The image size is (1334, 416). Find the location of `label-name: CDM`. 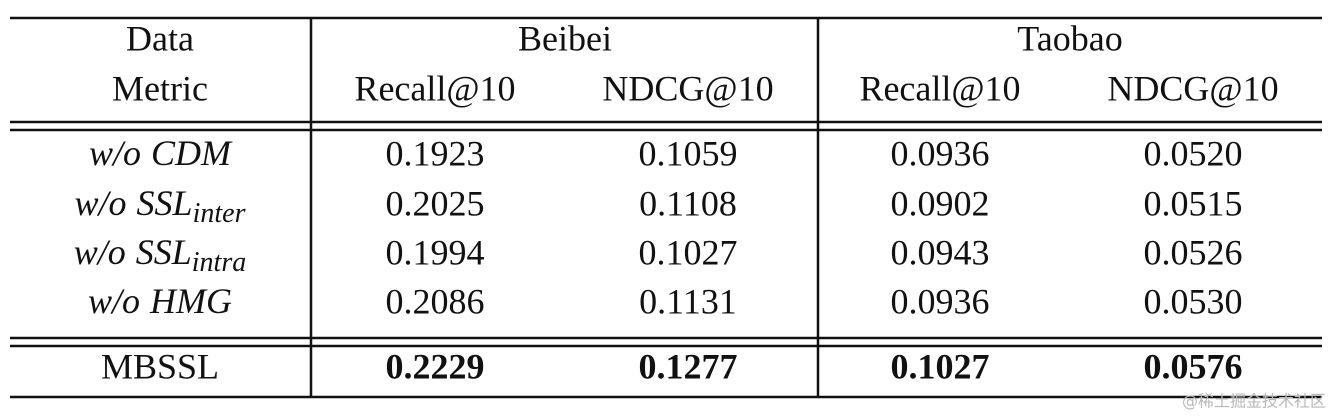

label-name: CDM is located at coordinates (192, 153).